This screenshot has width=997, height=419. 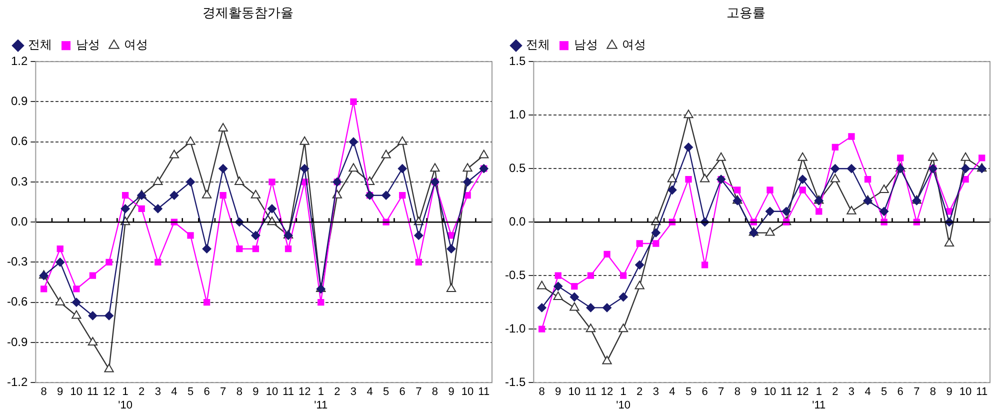 What do you see at coordinates (515, 381) in the screenshot?
I see `y-tick-label: -1.5` at bounding box center [515, 381].